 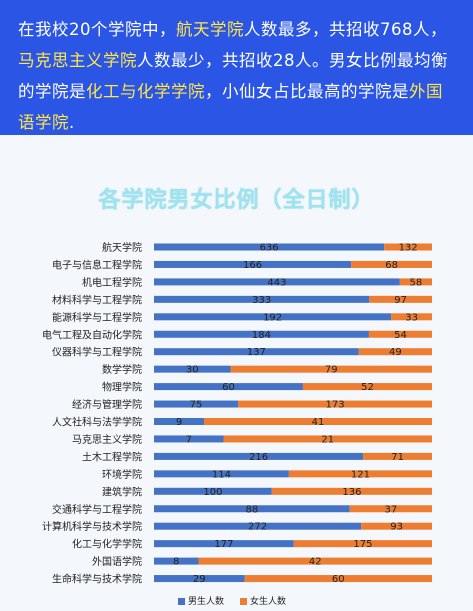 I want to click on data-label-female: 54, so click(x=400, y=335).